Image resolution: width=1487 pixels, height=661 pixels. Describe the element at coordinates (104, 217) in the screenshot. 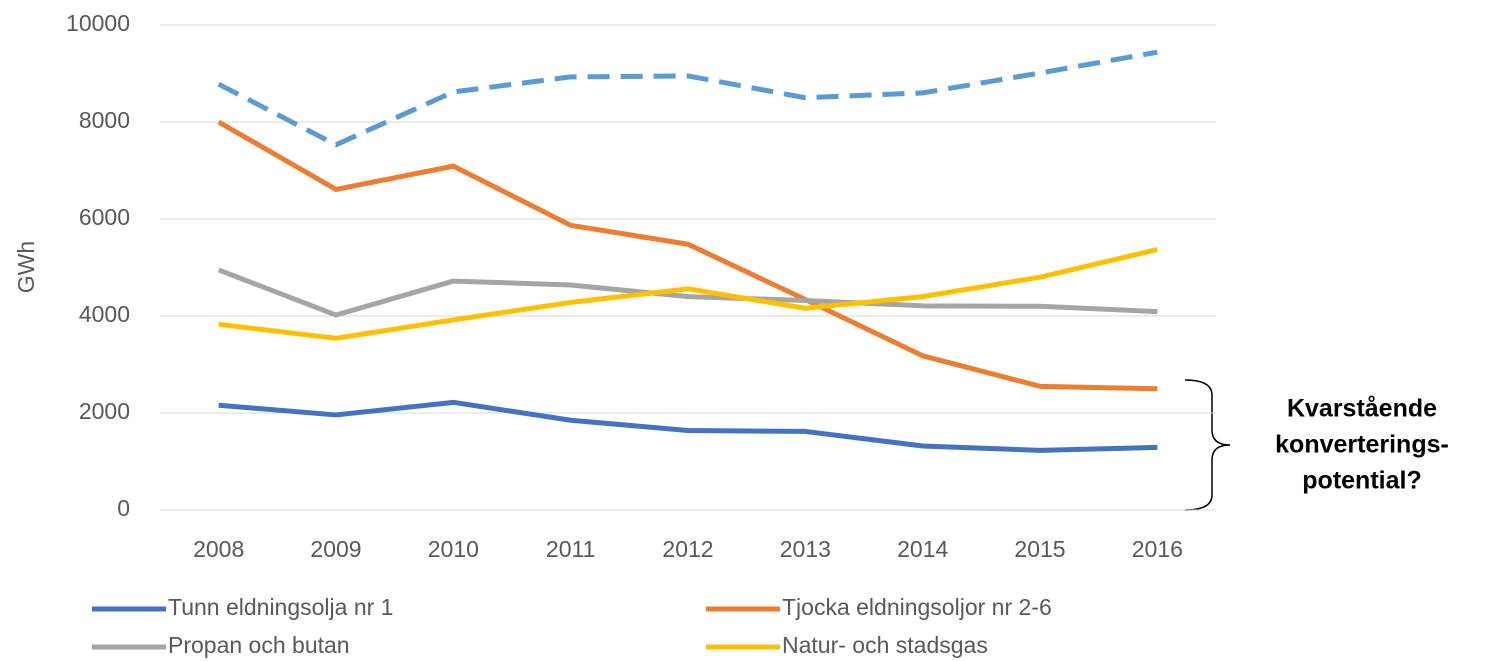

I see `y-tick-label: 6000` at that location.